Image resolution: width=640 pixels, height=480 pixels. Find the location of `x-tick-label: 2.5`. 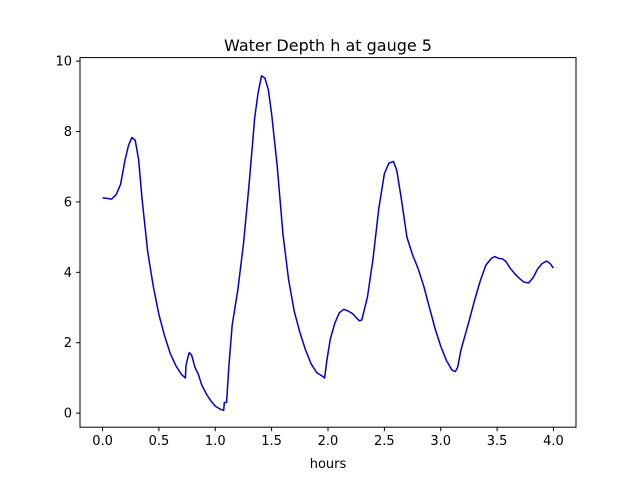

x-tick-label: 2.5 is located at coordinates (384, 441).